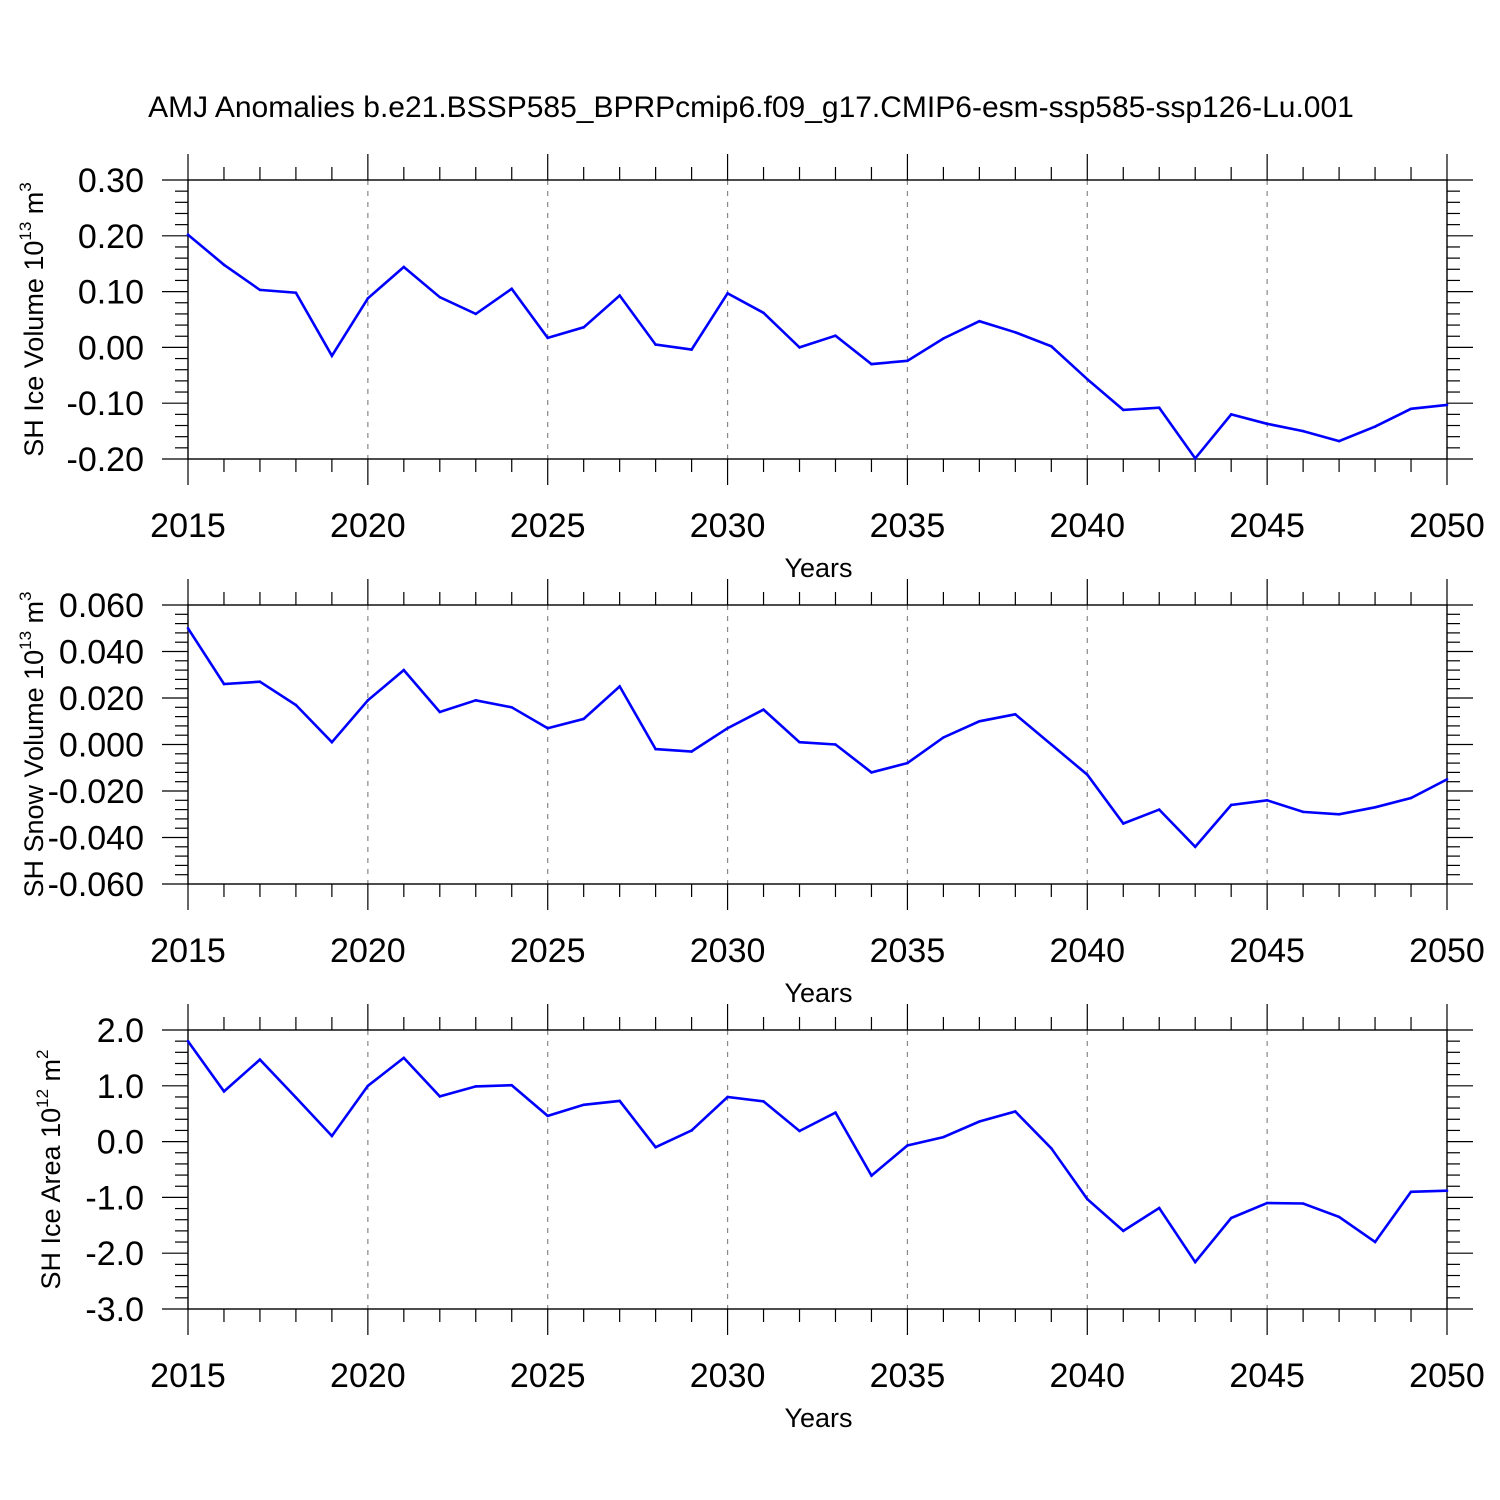 This screenshot has width=1500, height=1500. What do you see at coordinates (42, 1054) in the screenshot?
I see `y-axis-label-unit-exponent: 2` at bounding box center [42, 1054].